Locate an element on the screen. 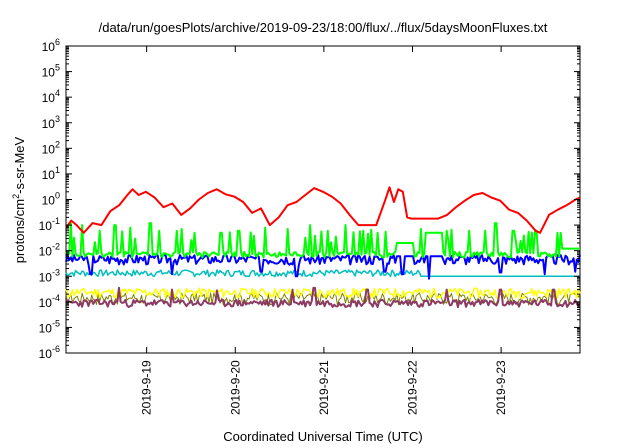 Image resolution: width=640 pixels, height=448 pixels. x-tick-label: 2019-9-22 is located at coordinates (413, 387).